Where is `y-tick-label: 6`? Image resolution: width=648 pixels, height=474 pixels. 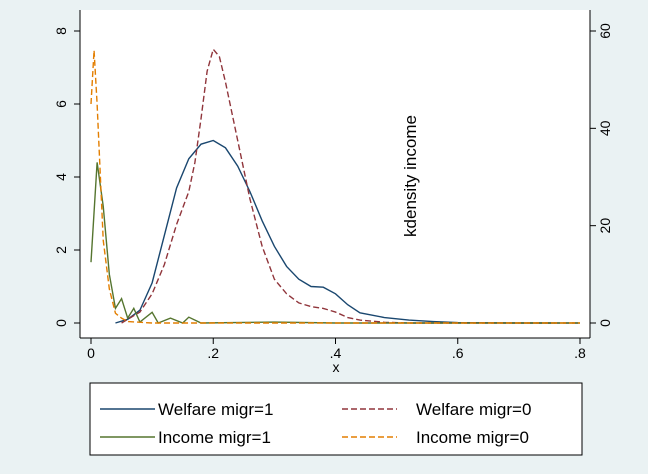
y-tick-label: 6 is located at coordinates (61, 104).